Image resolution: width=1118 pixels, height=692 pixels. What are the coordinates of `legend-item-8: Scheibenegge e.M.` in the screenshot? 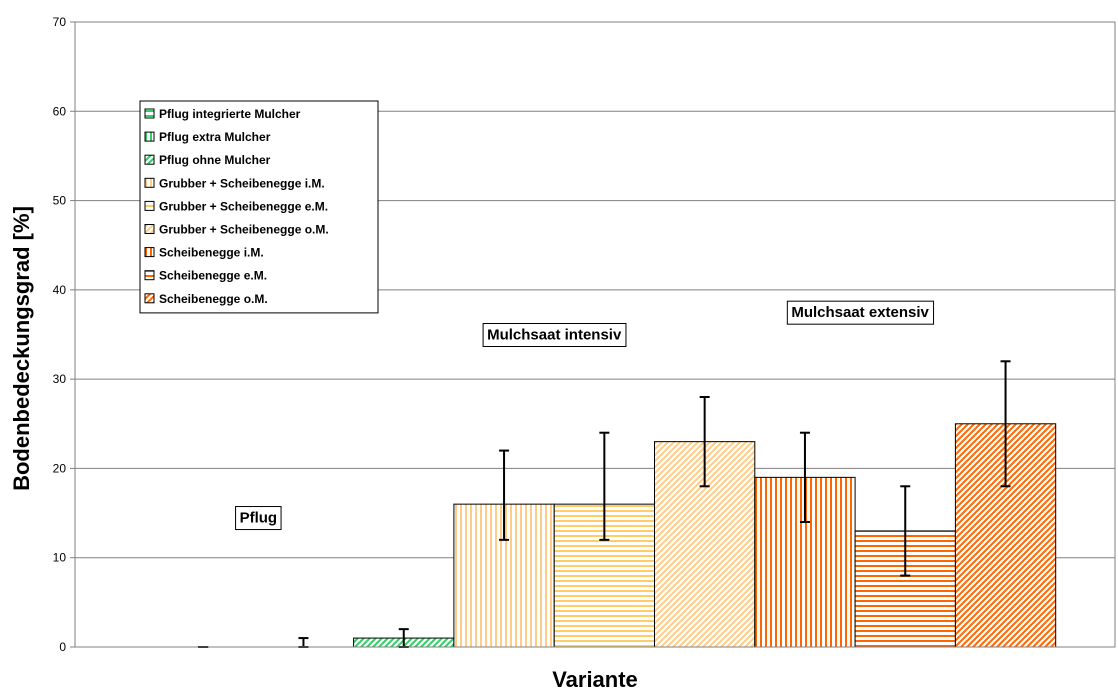 It's located at (205, 276).